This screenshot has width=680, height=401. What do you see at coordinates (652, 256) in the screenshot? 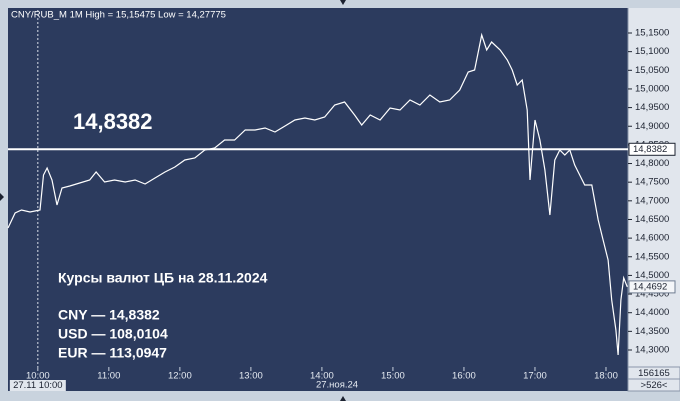
I see `y-tick-label: 14,5500` at bounding box center [652, 256].